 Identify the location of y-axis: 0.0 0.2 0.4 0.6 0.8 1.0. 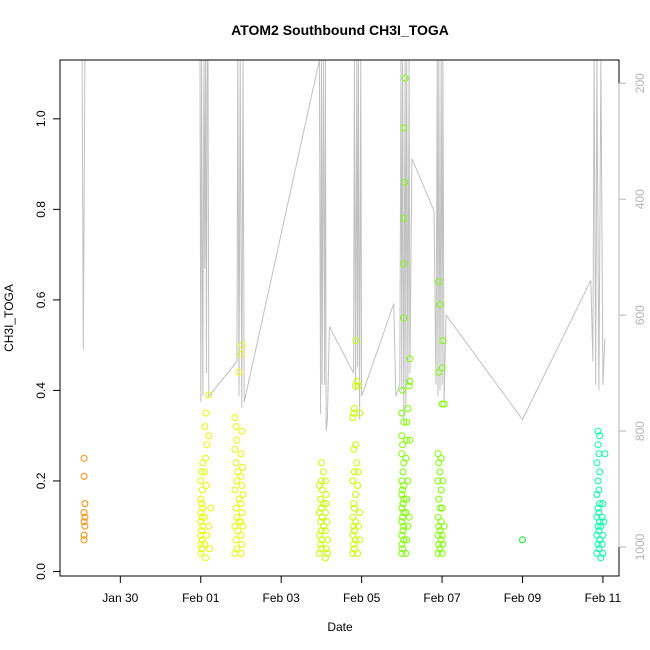
(47, 345).